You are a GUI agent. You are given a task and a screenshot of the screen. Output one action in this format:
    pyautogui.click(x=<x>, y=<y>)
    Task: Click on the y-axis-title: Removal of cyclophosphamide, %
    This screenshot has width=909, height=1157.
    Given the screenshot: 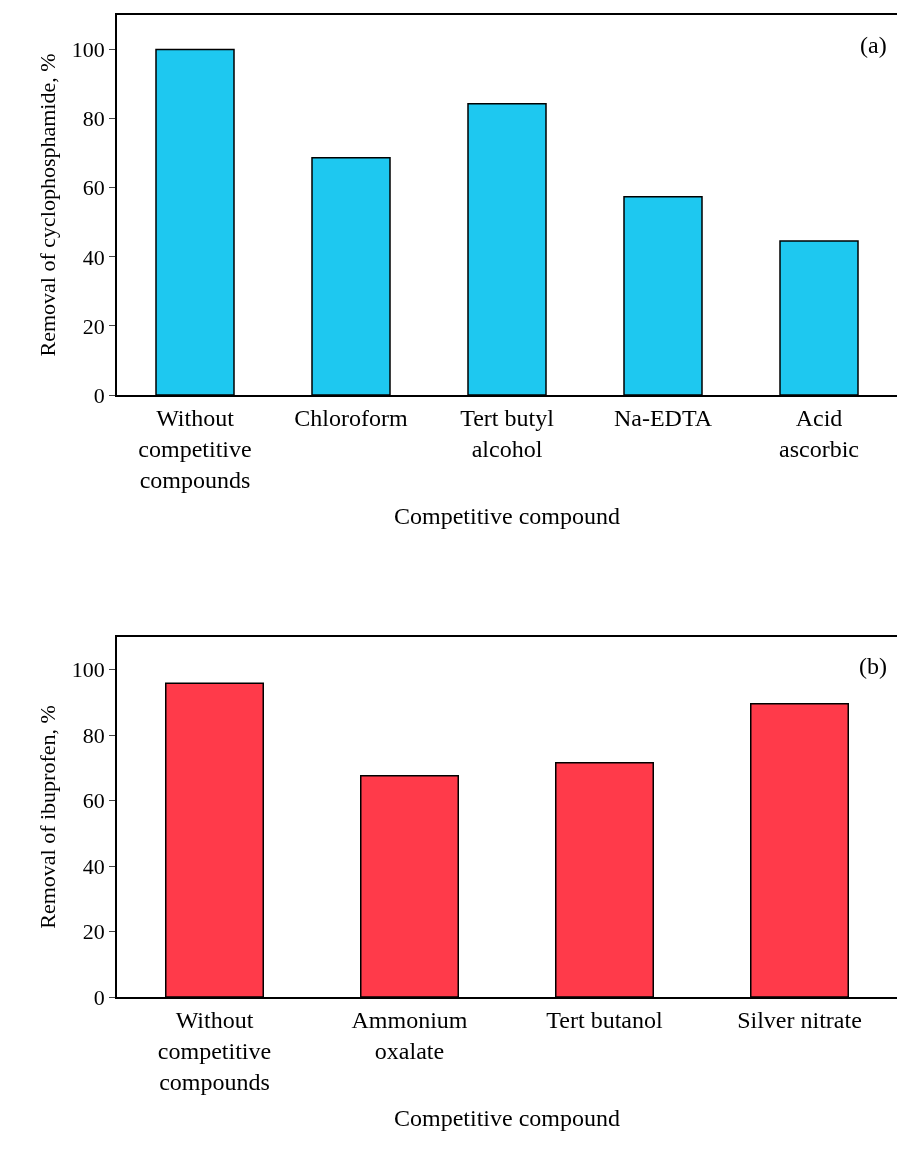 What is the action you would take?
    pyautogui.click(x=48, y=205)
    